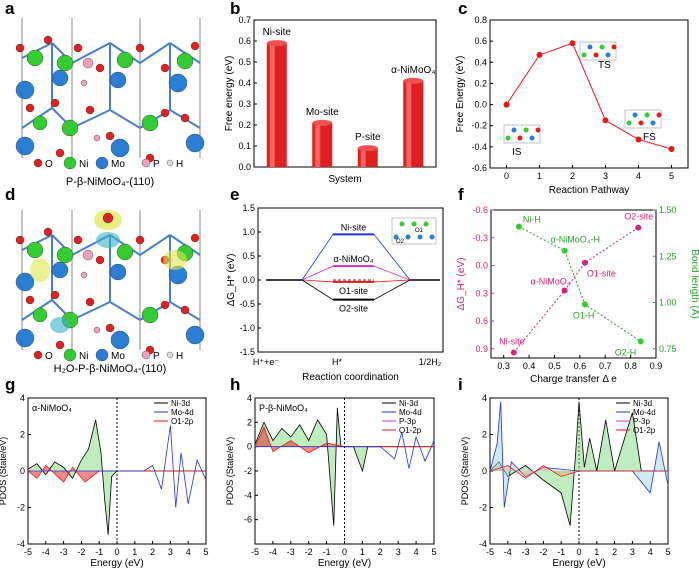 The width and height of the screenshot is (699, 572). I want to click on g-pdos-fill, so click(117, 477).